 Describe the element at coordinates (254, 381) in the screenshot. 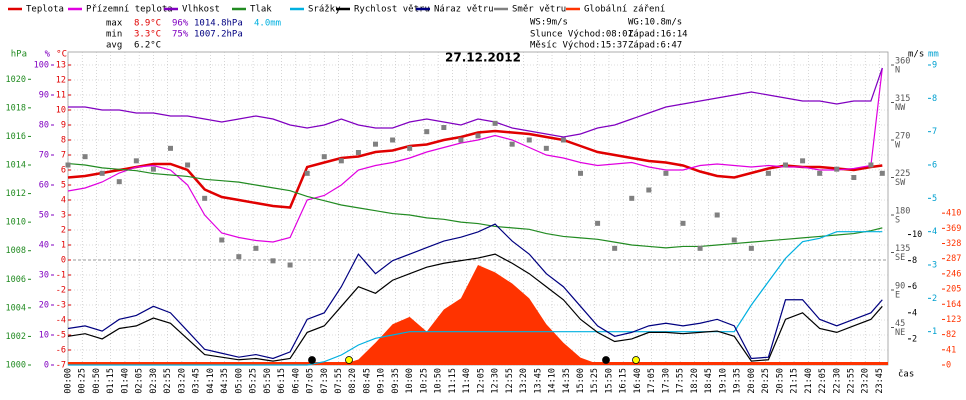

I see `x-tick-label: 05:25` at that location.